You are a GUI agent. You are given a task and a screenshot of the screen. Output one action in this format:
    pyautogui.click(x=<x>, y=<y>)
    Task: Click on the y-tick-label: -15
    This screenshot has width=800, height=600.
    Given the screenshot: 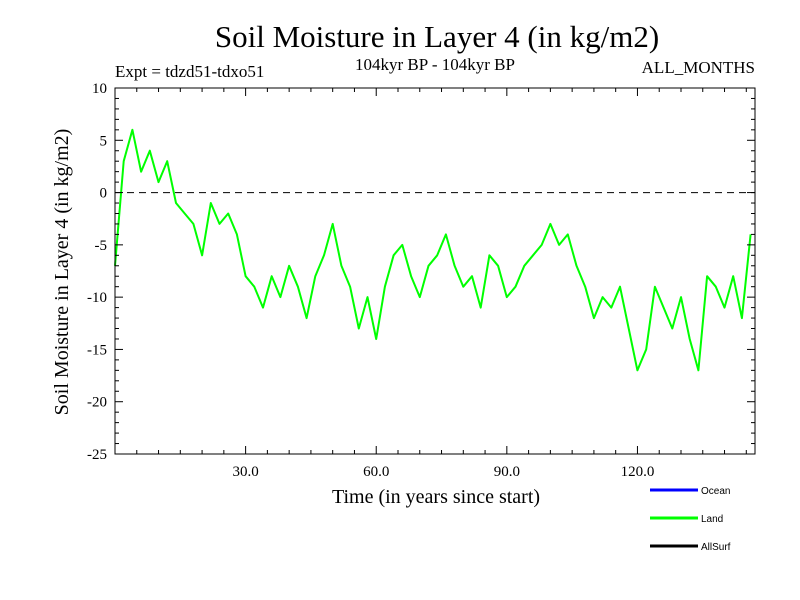 What is the action you would take?
    pyautogui.click(x=97, y=350)
    